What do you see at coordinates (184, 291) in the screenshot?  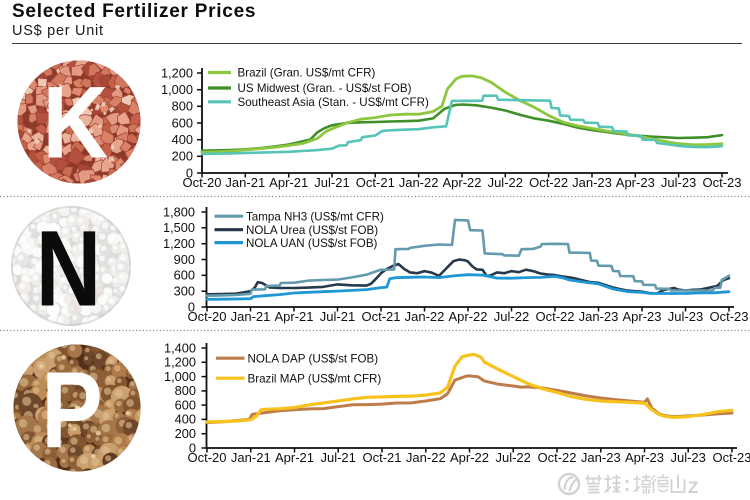 I see `svg-text: 300` at bounding box center [184, 291].